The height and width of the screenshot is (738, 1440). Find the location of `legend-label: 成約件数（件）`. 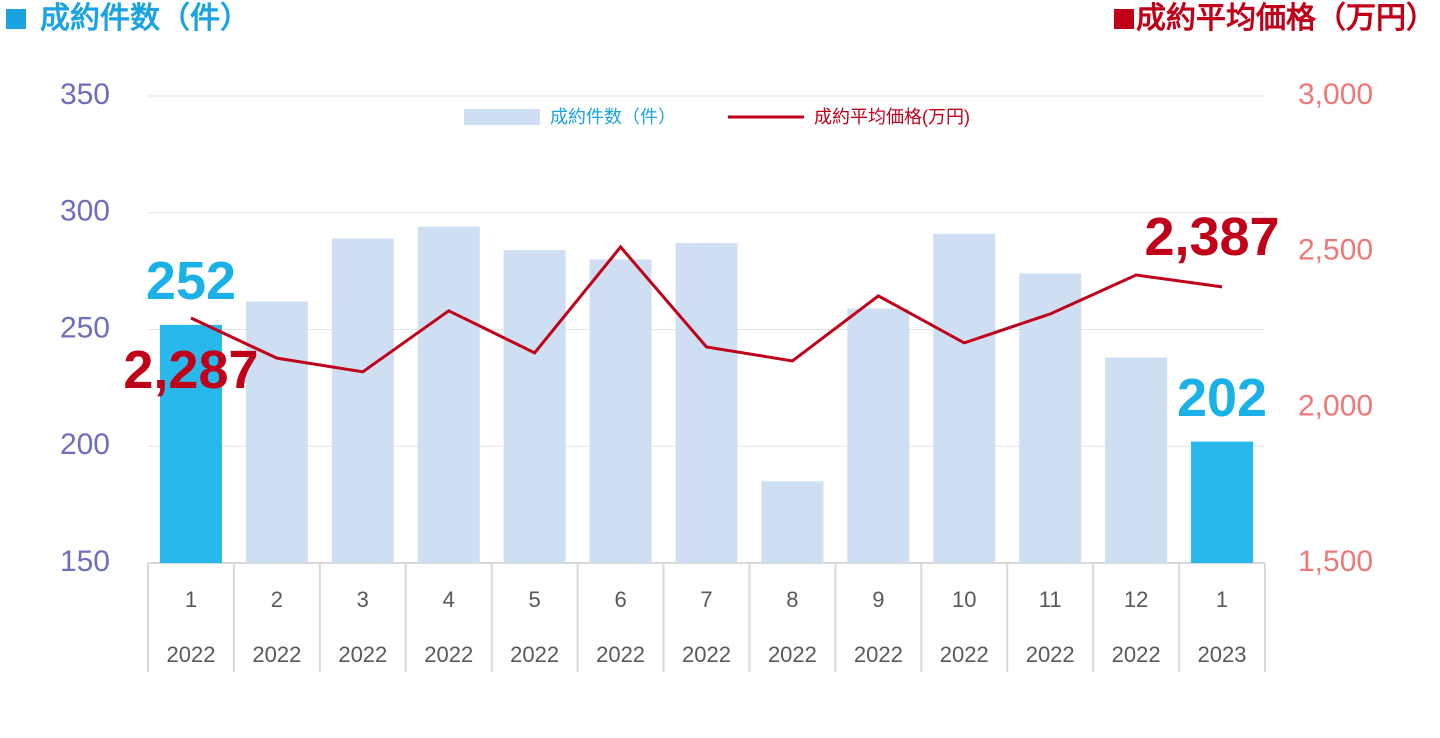

legend-label: 成約件数（件） is located at coordinates (613, 117).